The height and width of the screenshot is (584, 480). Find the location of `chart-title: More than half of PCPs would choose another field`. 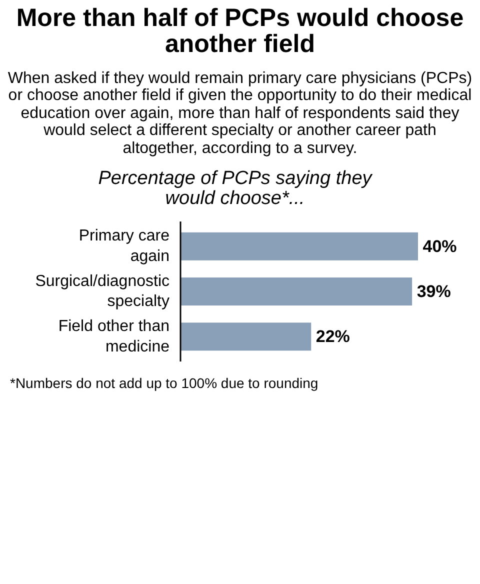

chart-title: More than half of PCPs would choose another field is located at coordinates (240, 31).